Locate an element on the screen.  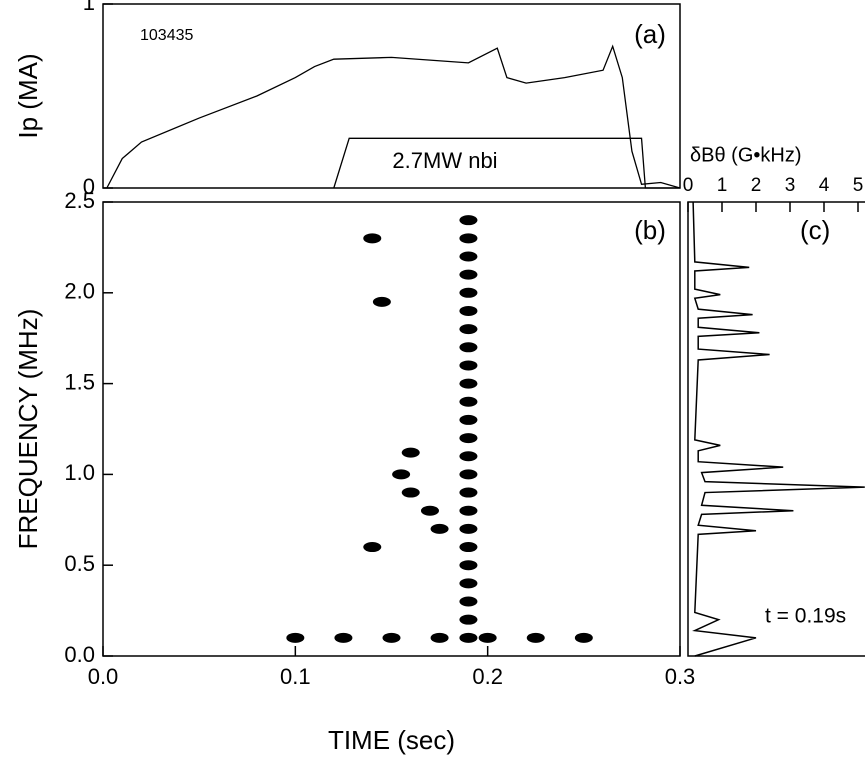
spectrum-trace is located at coordinates (778, 429).